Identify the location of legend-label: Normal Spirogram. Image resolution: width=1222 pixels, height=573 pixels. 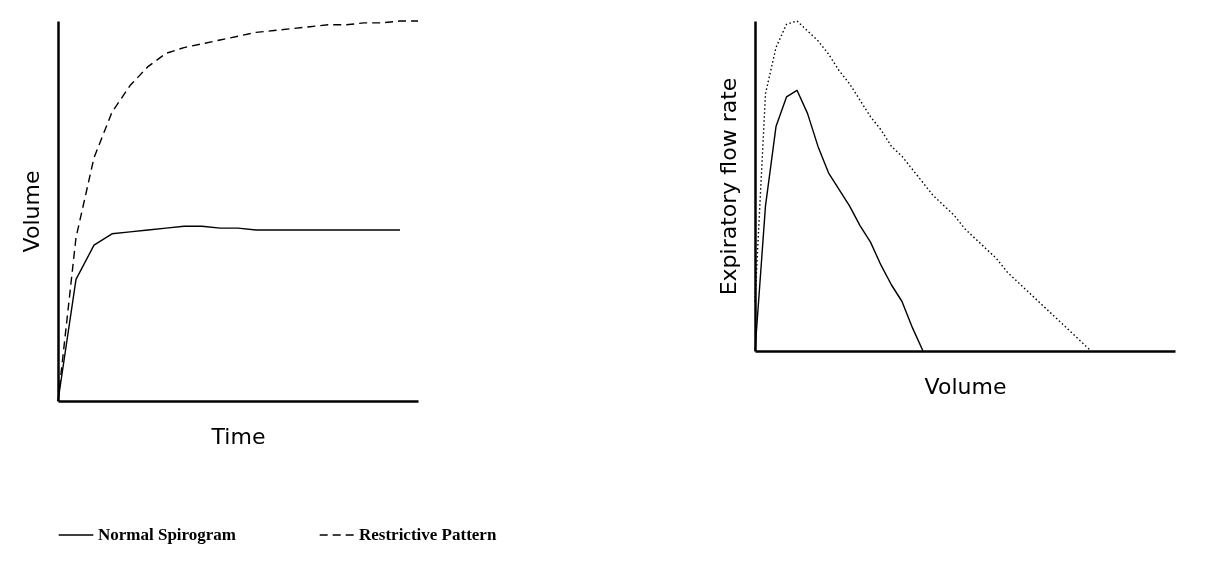
(167, 534).